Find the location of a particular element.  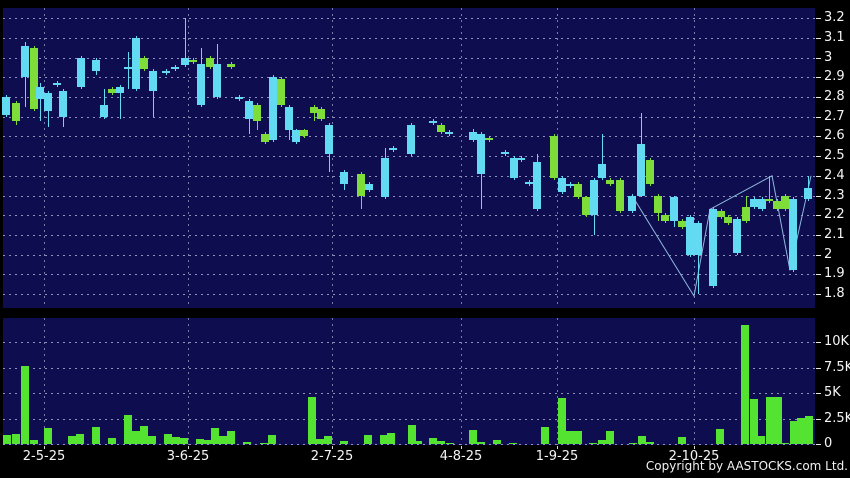

volume-axis-label: 10K is located at coordinates (837, 341).